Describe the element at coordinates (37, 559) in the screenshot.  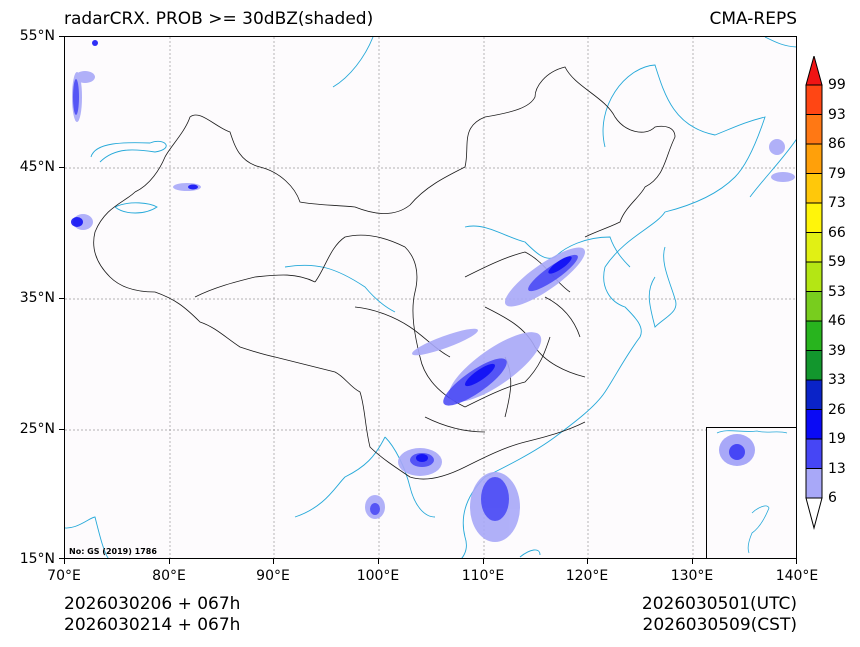
I see `lat-label-15: 15°N` at that location.